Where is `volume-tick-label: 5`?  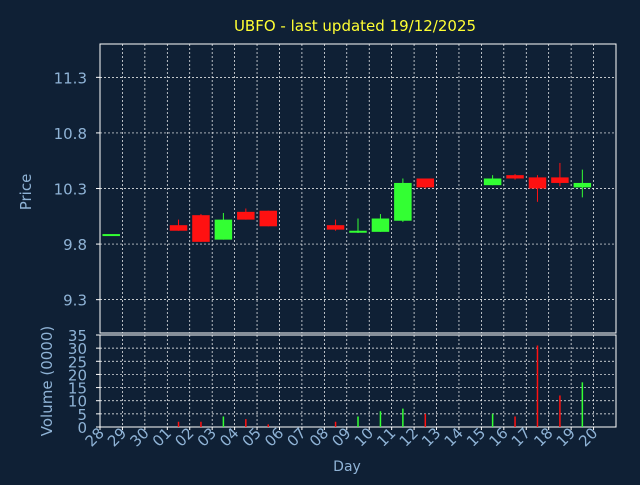 volume-tick-label: 5 is located at coordinates (82, 415).